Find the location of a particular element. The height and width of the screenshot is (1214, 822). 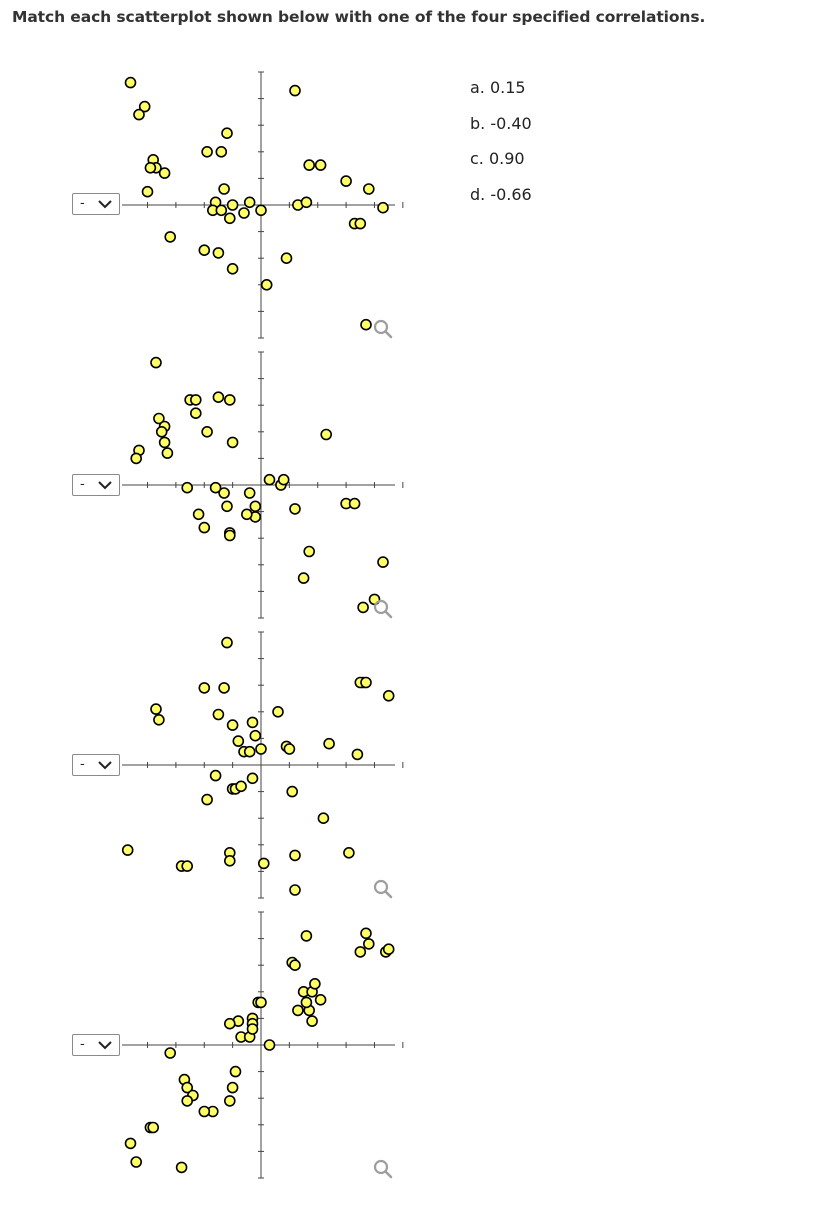

answer-select-2: - is located at coordinates (96, 485).